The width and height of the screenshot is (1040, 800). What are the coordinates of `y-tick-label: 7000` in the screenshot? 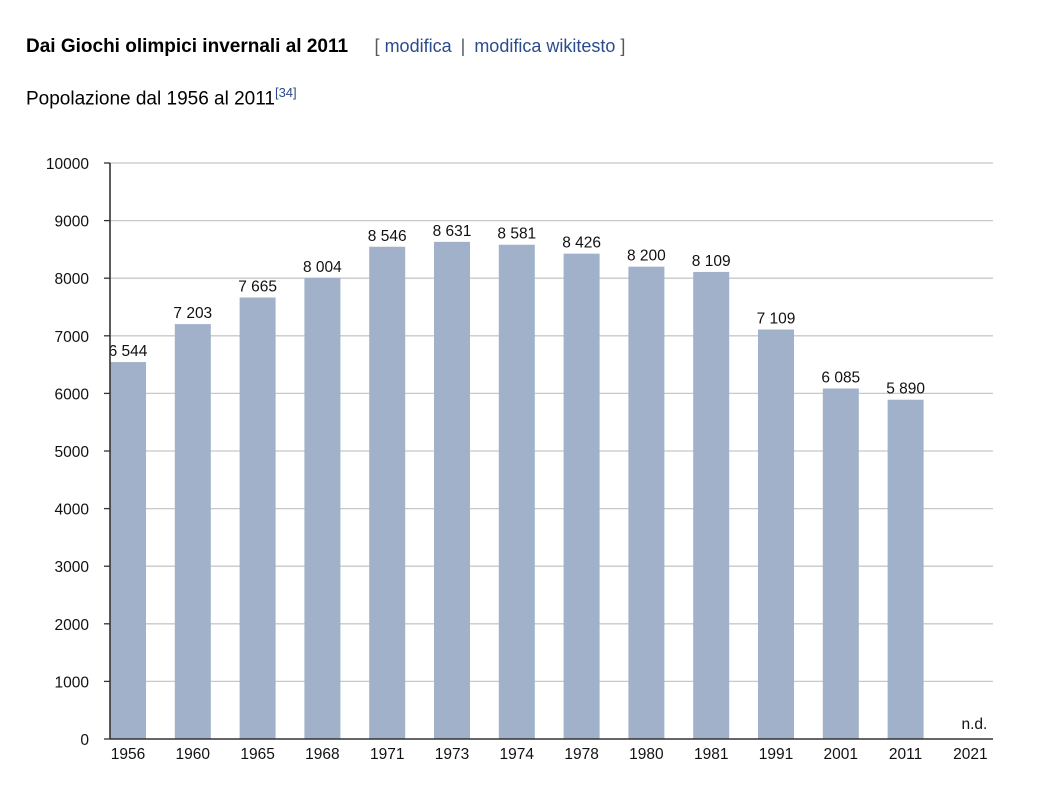 It's located at (72, 337).